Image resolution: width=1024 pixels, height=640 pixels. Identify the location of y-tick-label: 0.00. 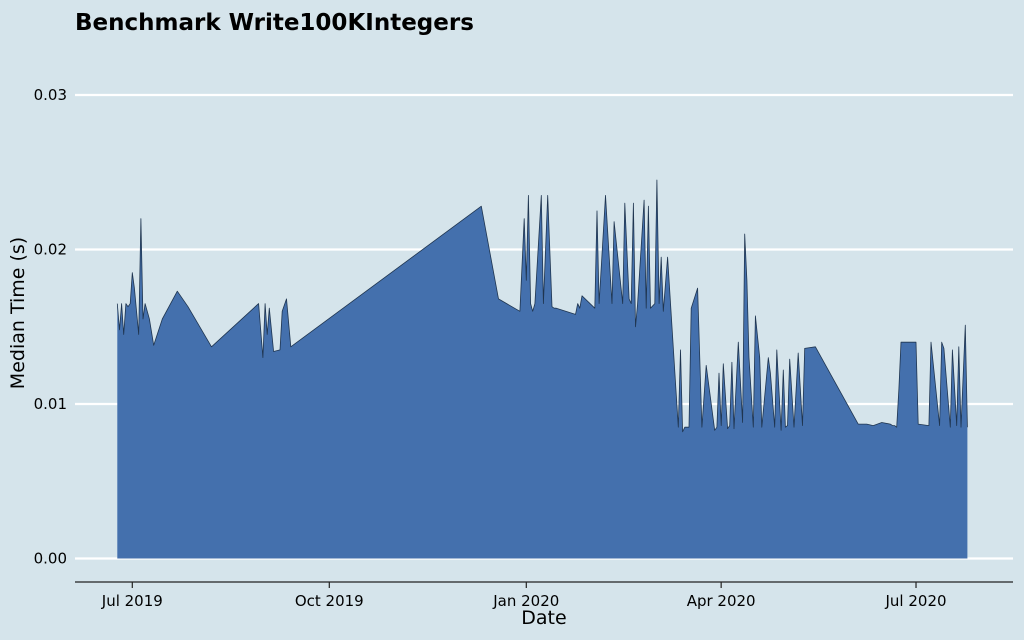
(50, 559).